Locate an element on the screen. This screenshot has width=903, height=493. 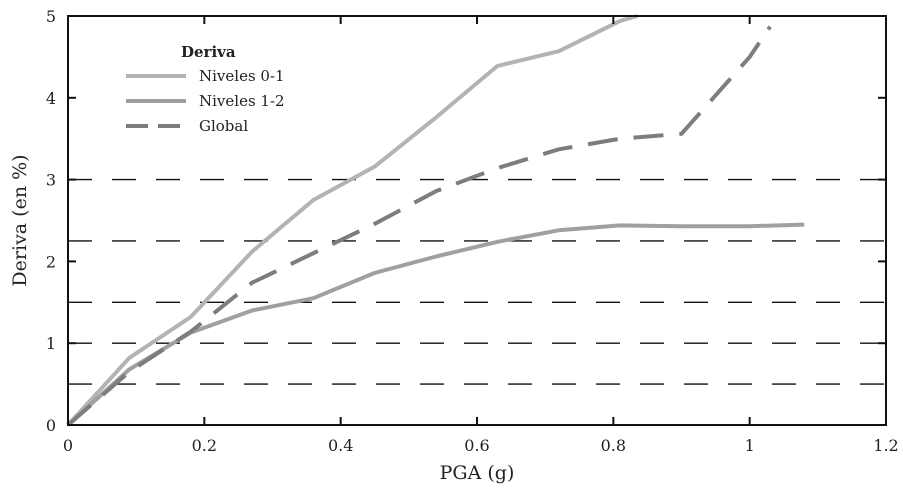
y-tick-label: 5 is located at coordinates (51, 16).